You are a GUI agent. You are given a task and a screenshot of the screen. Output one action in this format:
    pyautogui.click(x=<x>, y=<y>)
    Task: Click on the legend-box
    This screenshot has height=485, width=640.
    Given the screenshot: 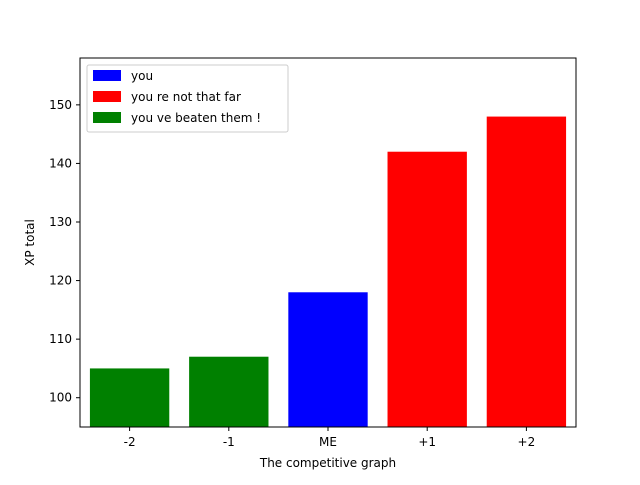 What is the action you would take?
    pyautogui.click(x=187, y=98)
    